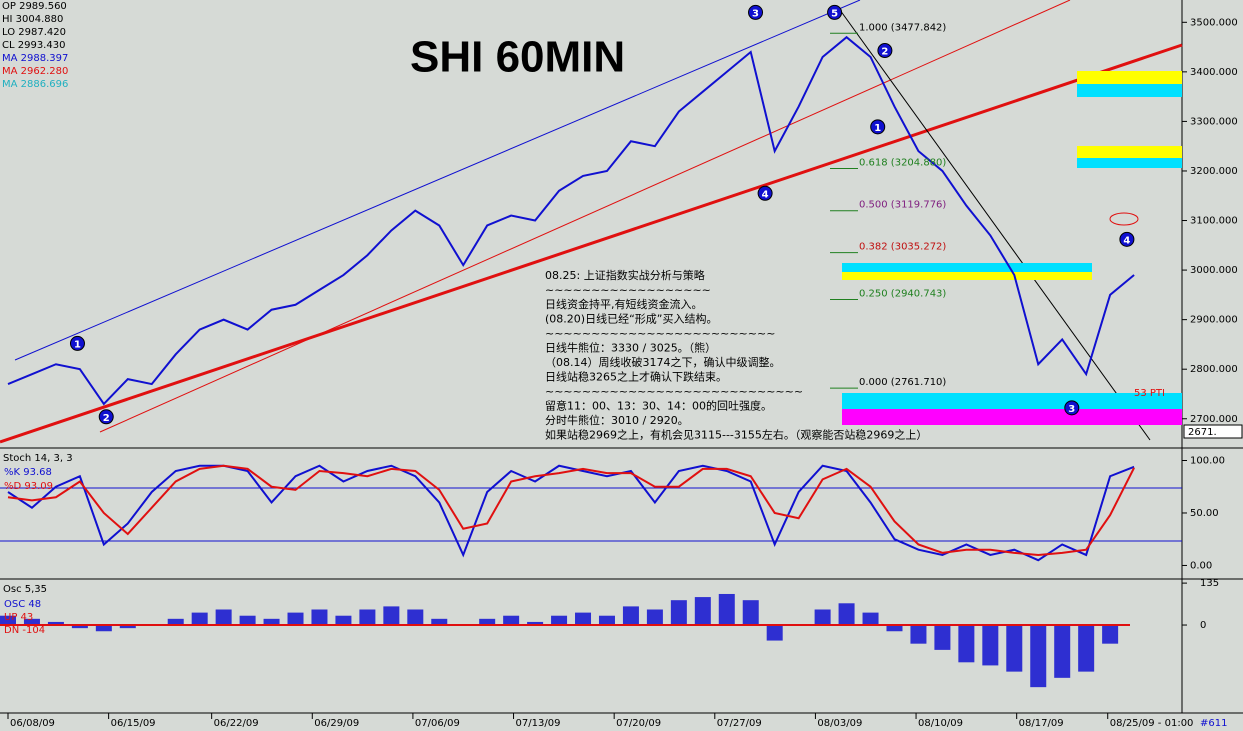 The width and height of the screenshot is (1243, 731). I want to click on quote-line: CL 2993.430, so click(33, 45).